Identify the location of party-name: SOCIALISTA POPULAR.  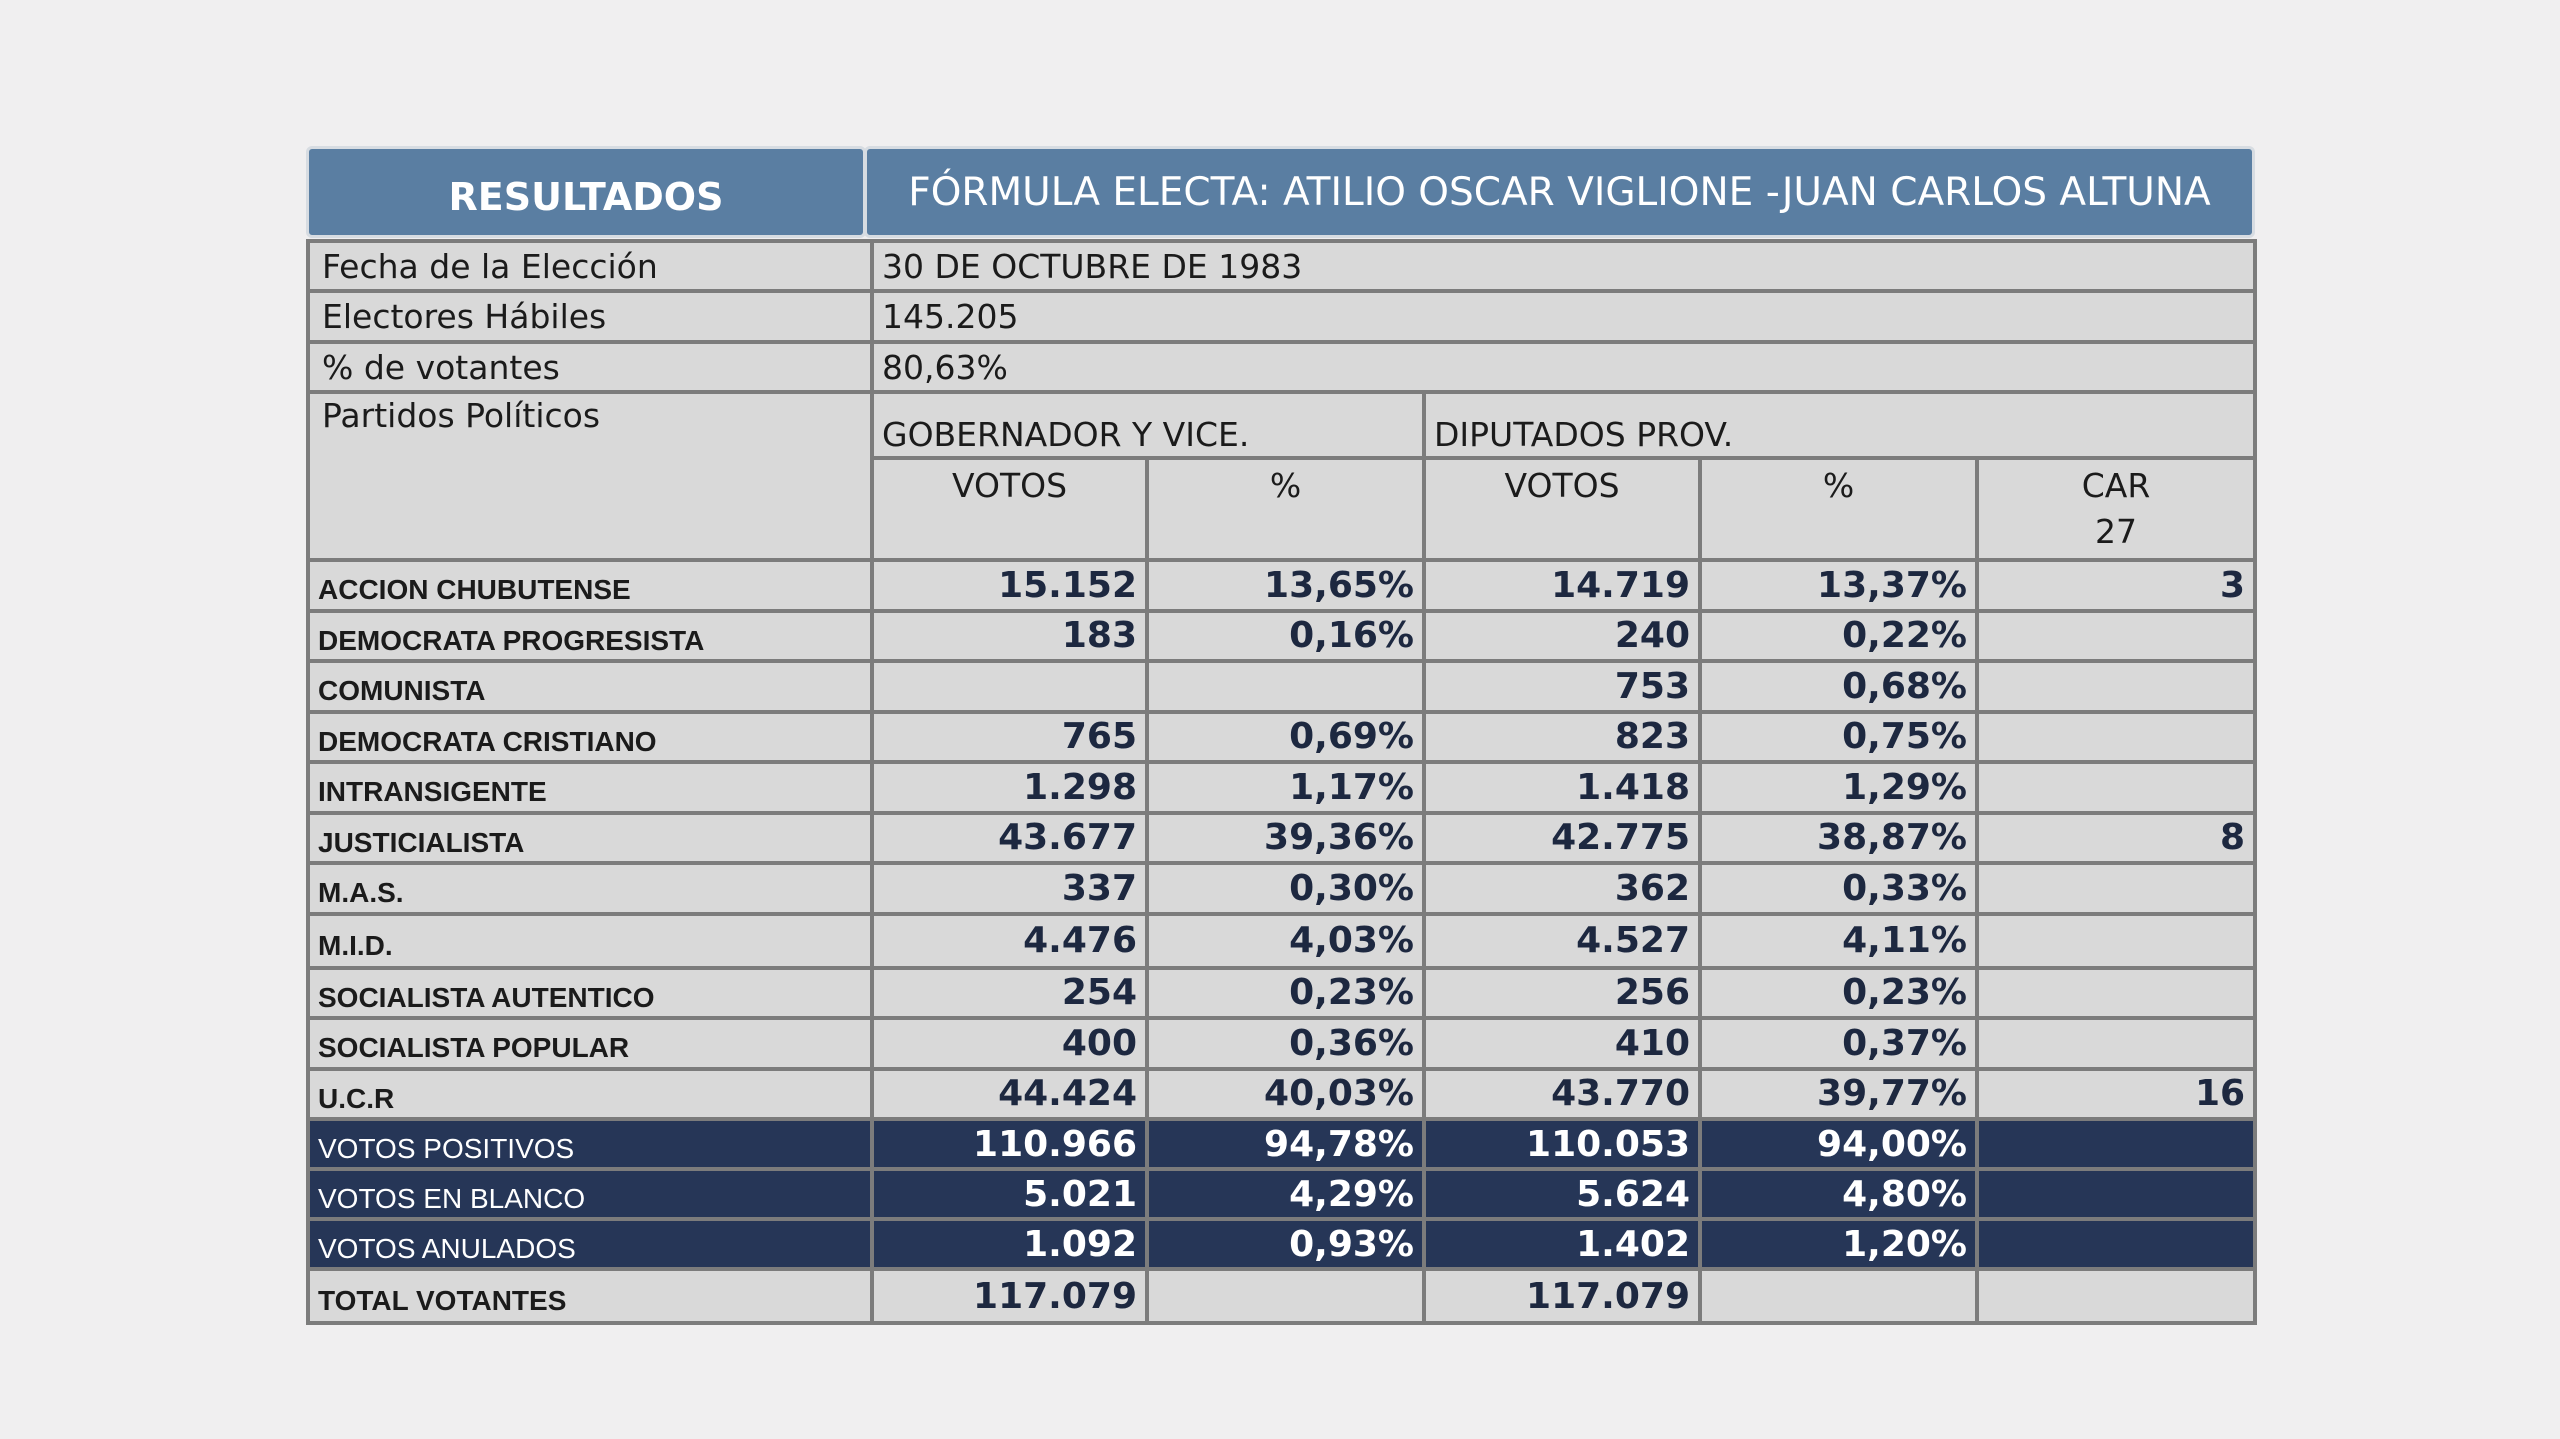
(590, 1043).